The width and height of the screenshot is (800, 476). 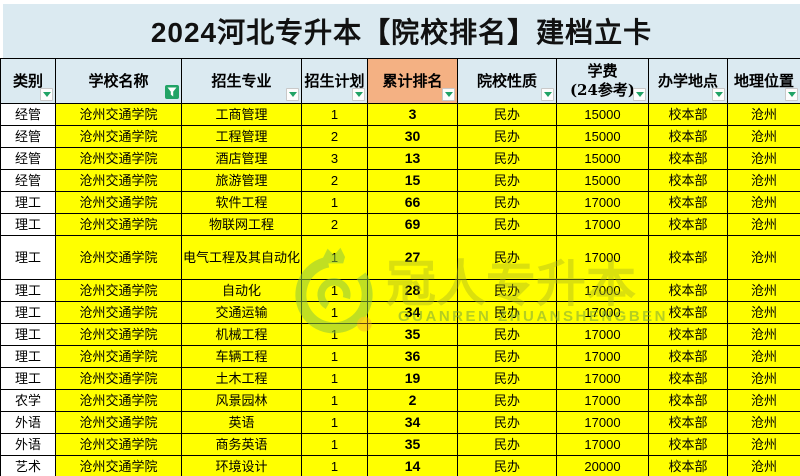 I want to click on cell-r0-c8: 沧州, so click(x=763, y=114).